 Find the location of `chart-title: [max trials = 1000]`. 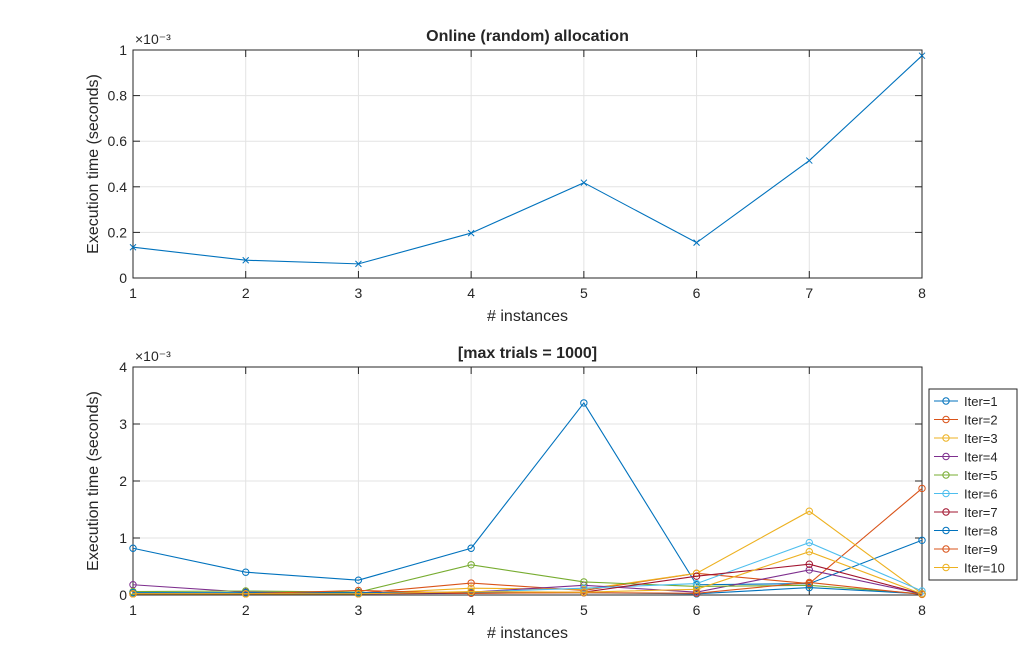

chart-title: [max trials = 1000] is located at coordinates (527, 353).